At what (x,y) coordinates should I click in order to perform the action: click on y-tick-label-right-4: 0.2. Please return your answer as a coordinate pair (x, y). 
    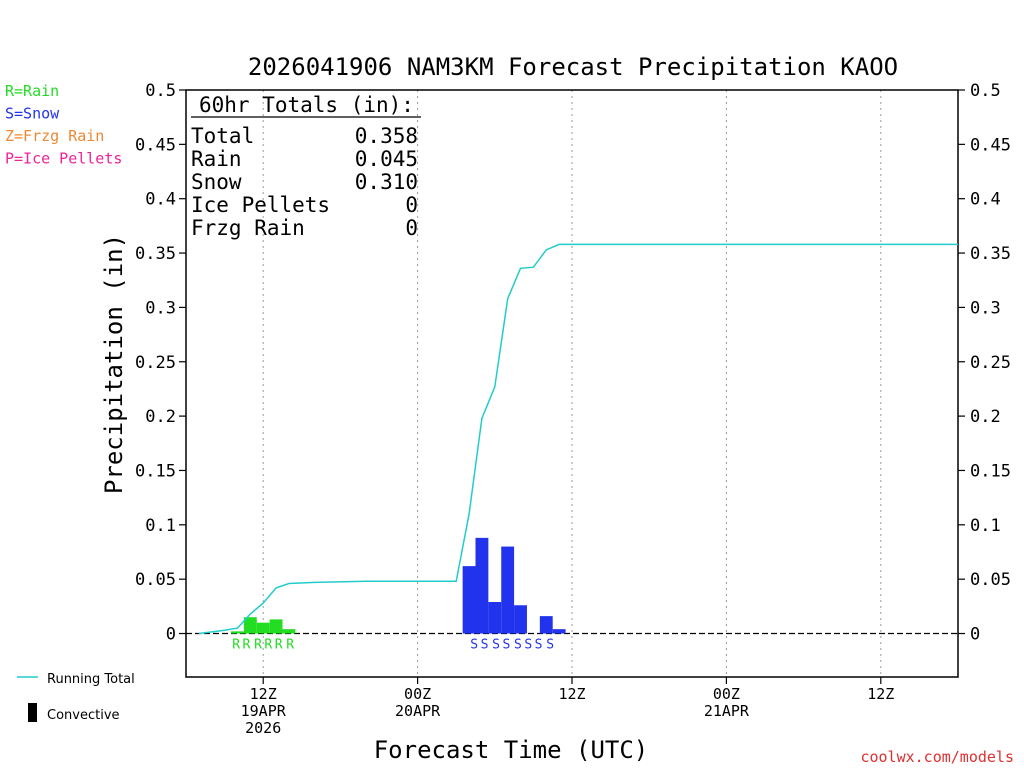
    Looking at the image, I should click on (985, 417).